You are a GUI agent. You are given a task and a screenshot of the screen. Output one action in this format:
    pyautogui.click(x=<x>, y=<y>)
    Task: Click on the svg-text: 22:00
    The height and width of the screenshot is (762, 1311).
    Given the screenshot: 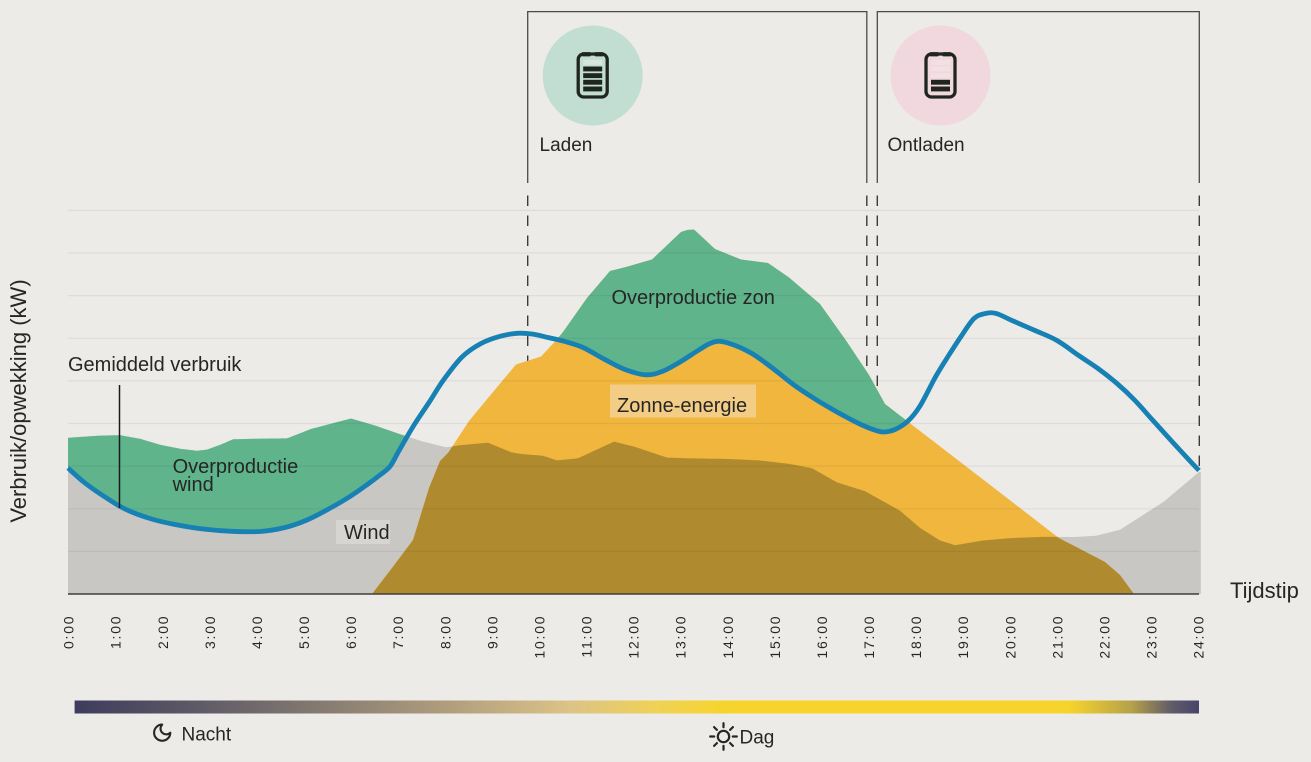 What is the action you would take?
    pyautogui.click(x=1104, y=637)
    